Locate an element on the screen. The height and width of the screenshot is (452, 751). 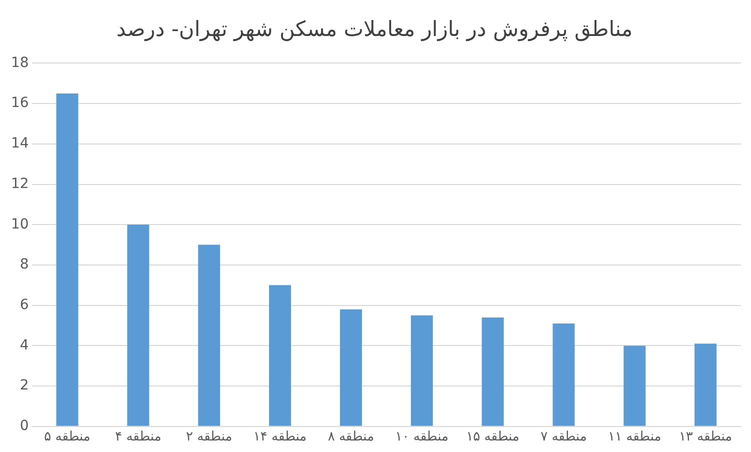
y-tick-label: 12 is located at coordinates (19, 184).